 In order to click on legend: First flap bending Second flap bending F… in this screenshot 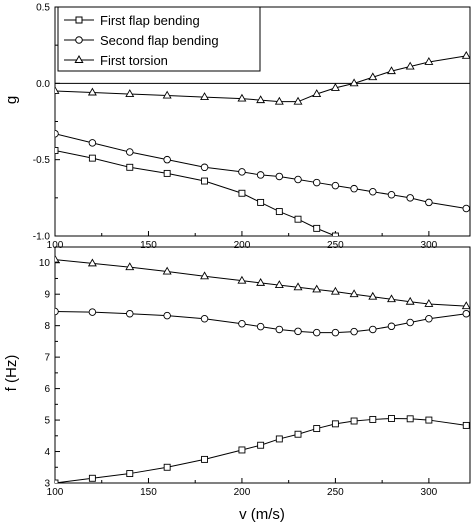, I will do `click(159, 39)`.